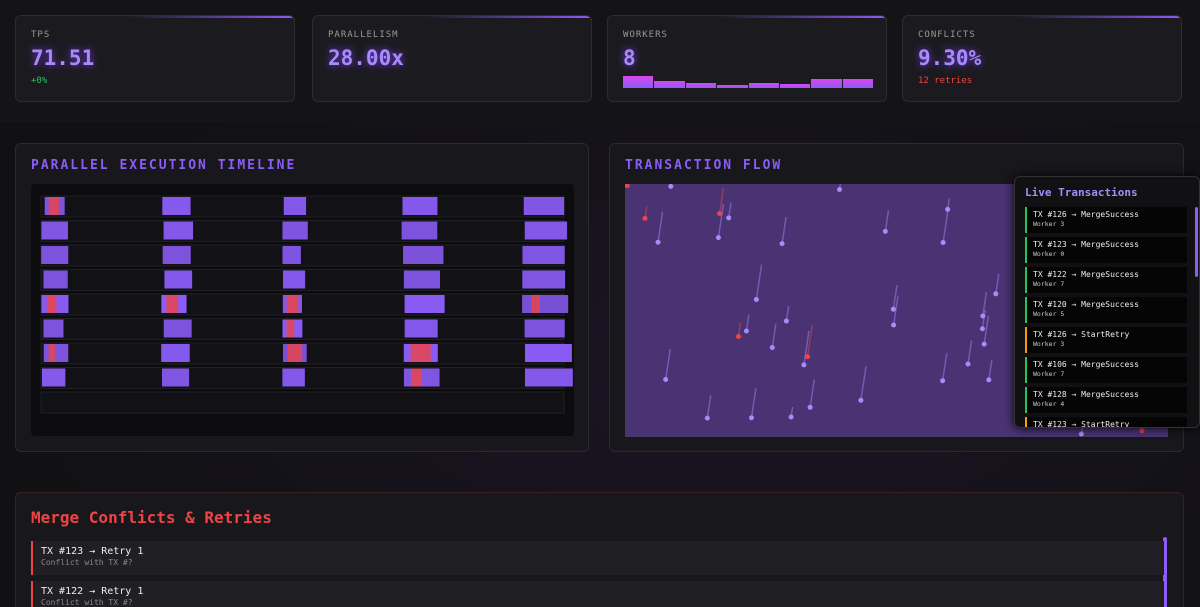 The height and width of the screenshot is (607, 1200). What do you see at coordinates (164, 165) in the screenshot?
I see `panel-title: PARALLEL EXECUTION TIMELINE` at bounding box center [164, 165].